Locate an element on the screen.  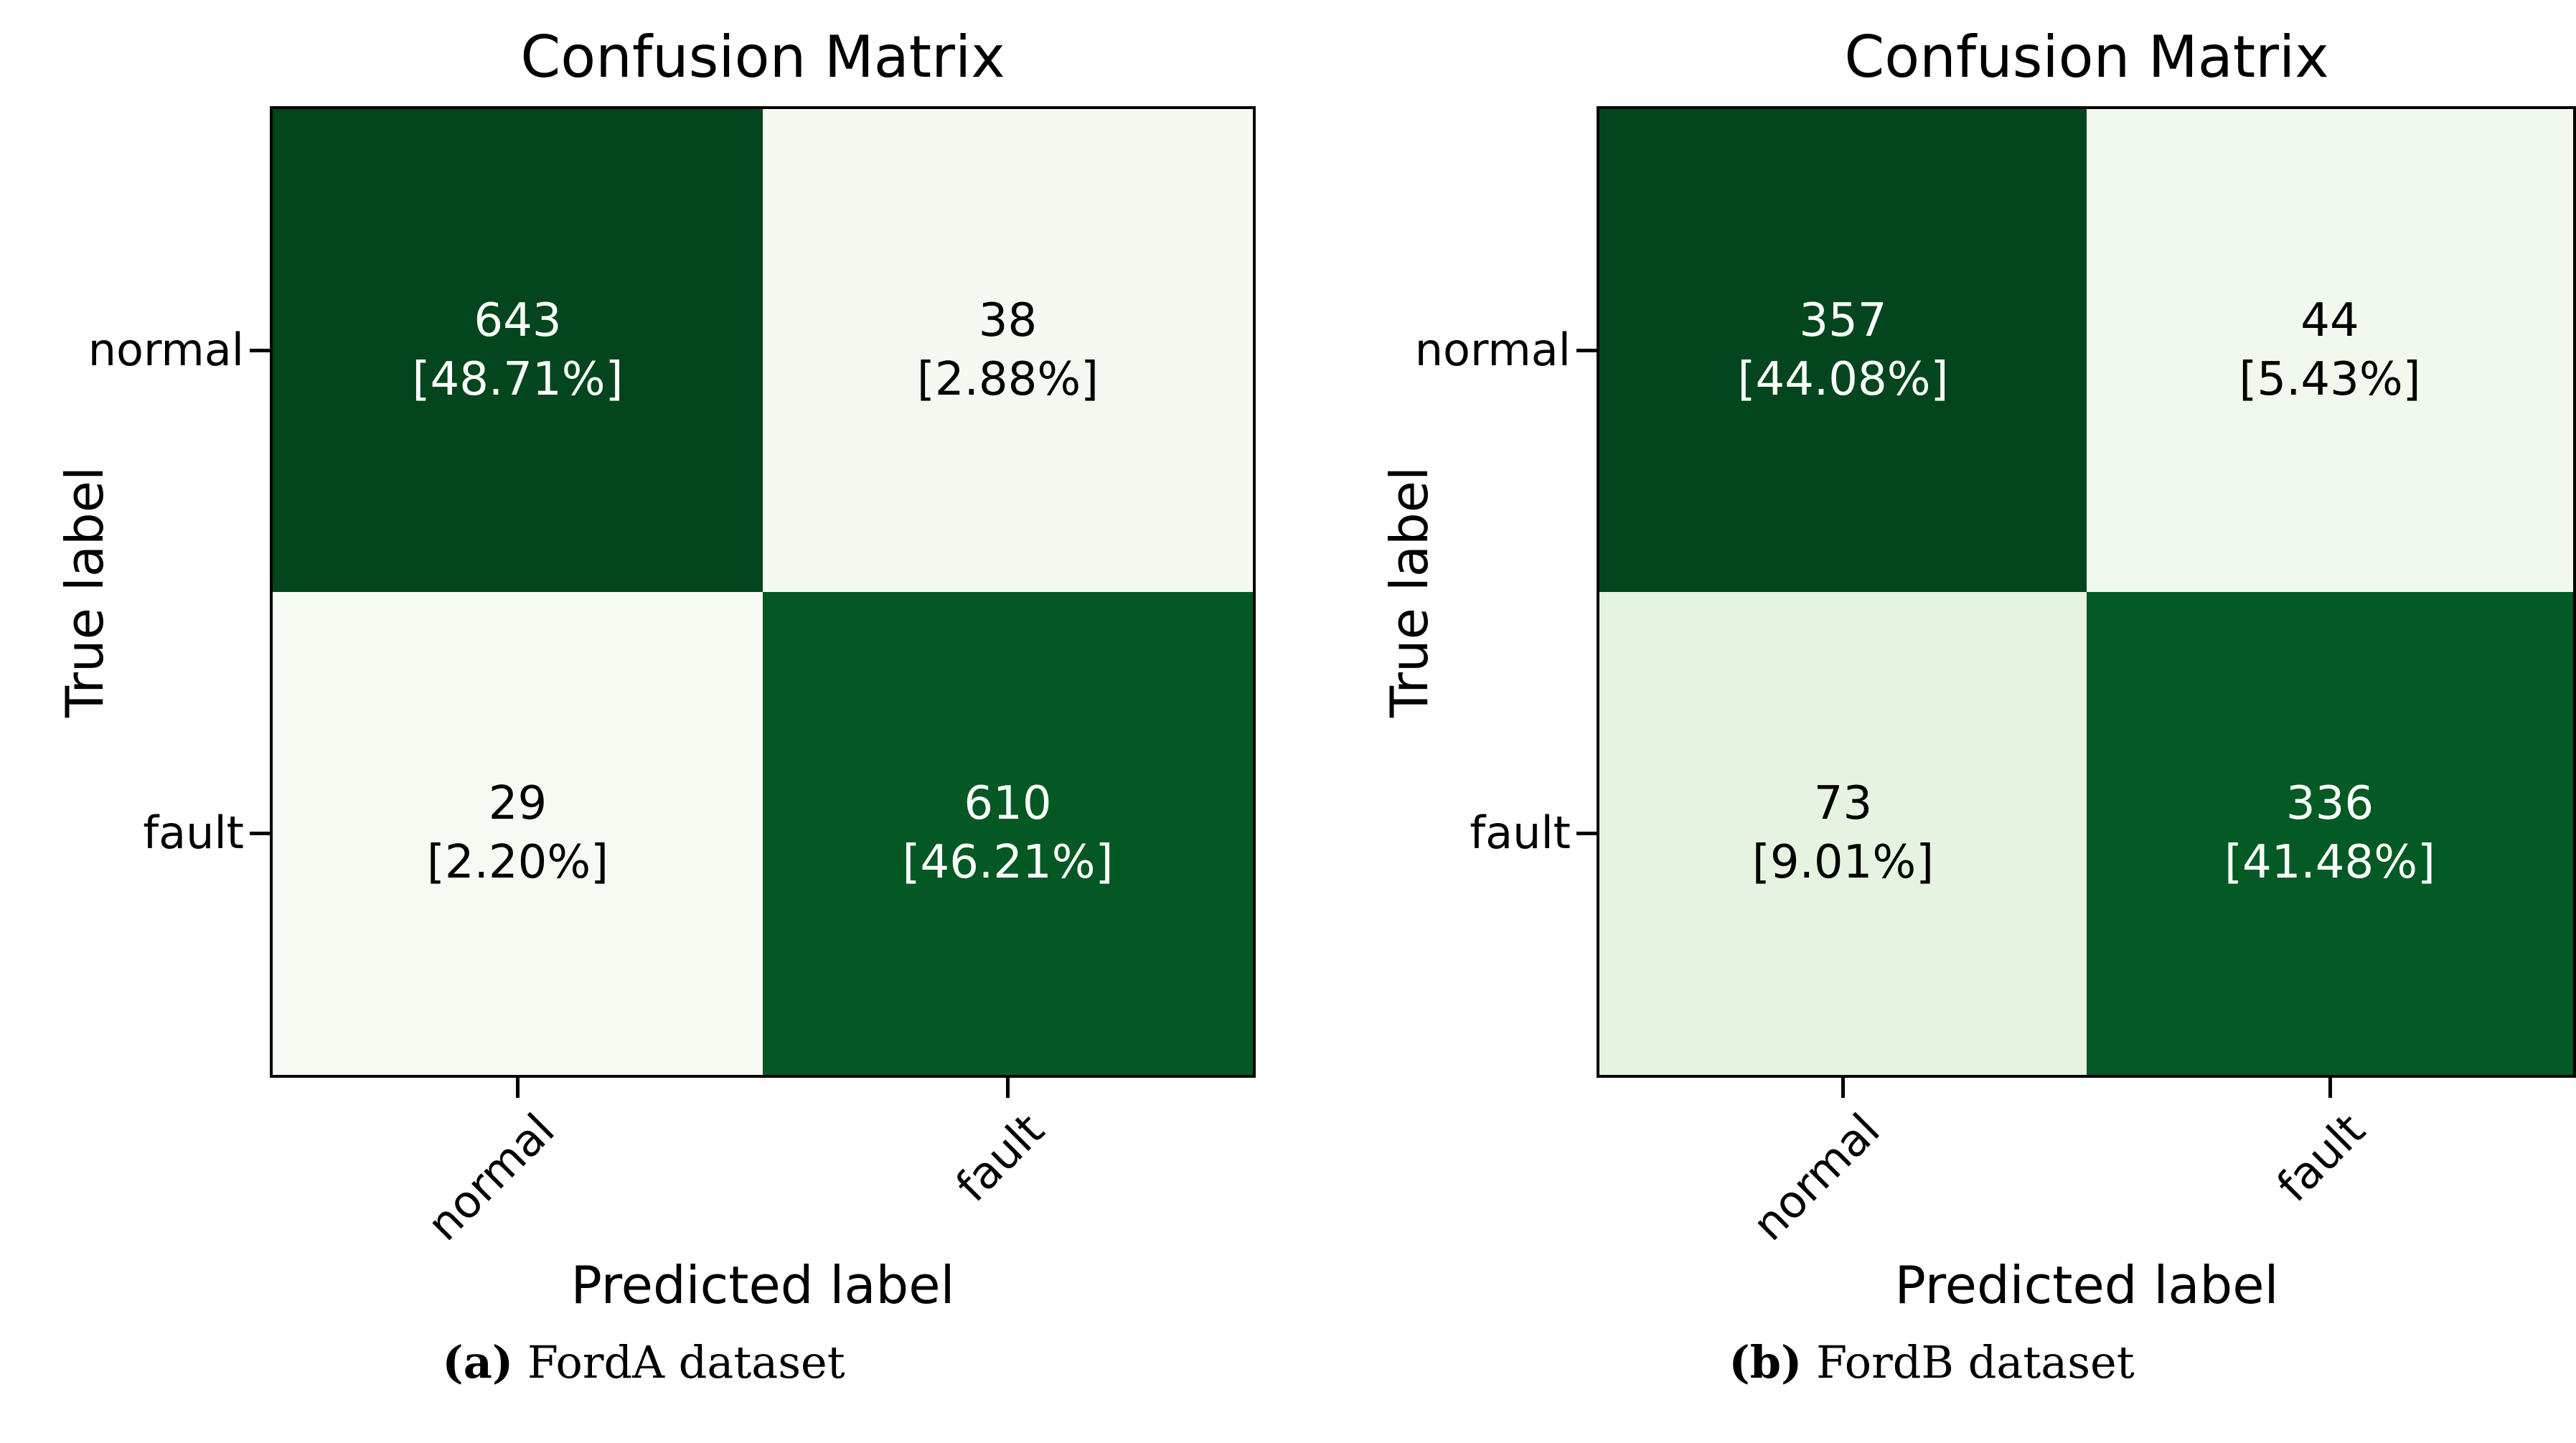
cell-true-normal-pred-fault: 38 [2.88%] is located at coordinates (1008, 351).